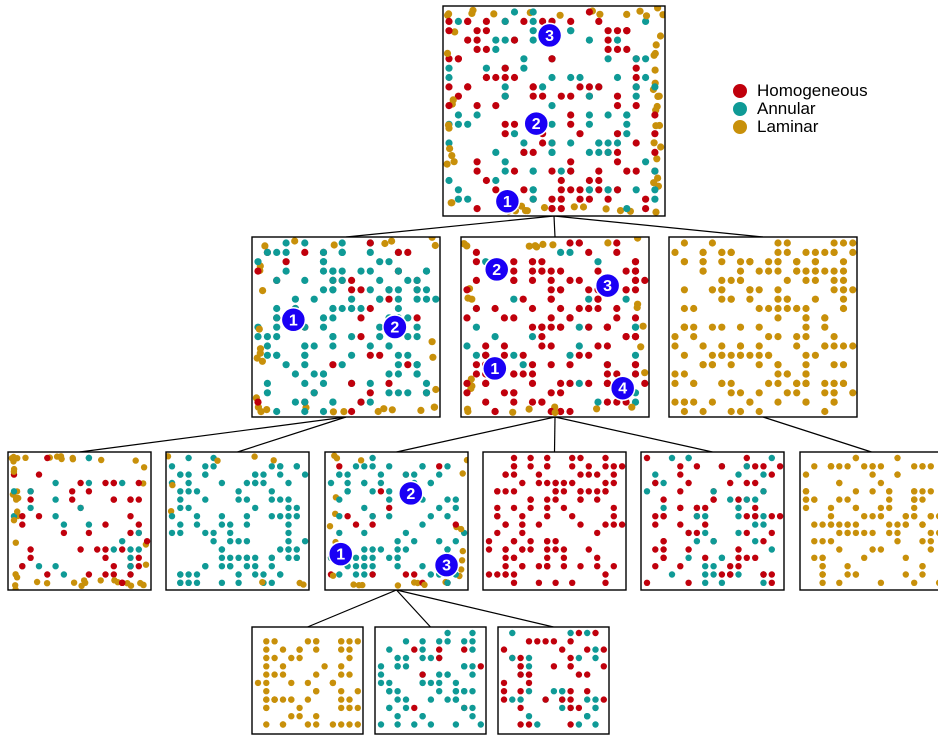  What do you see at coordinates (340, 554) in the screenshot?
I see `cluster-marker-1: 1` at bounding box center [340, 554].